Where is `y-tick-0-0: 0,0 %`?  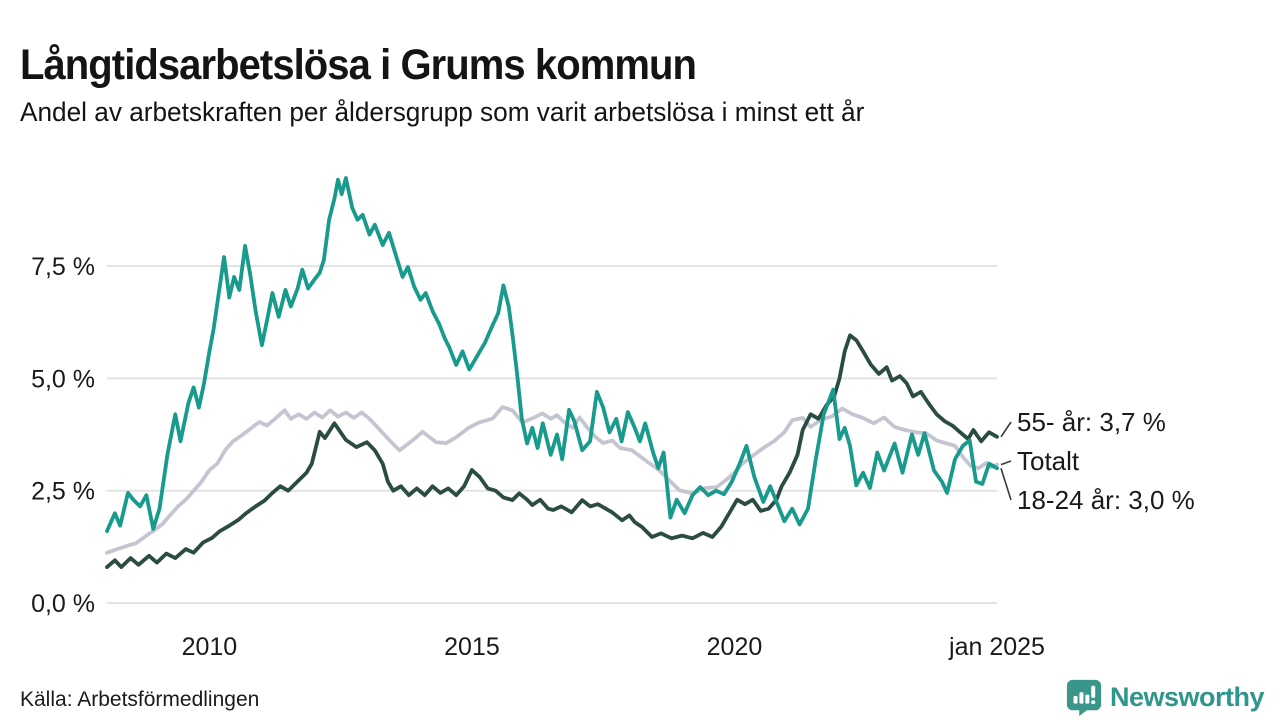
y-tick-0-0: 0,0 % is located at coordinates (63, 604).